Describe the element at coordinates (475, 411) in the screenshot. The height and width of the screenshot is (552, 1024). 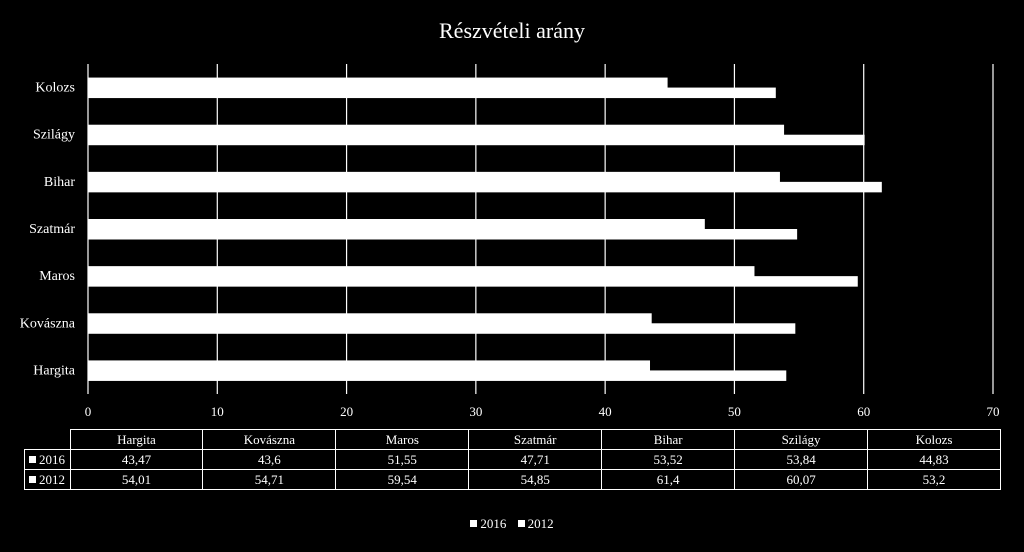
I see `x-tick-label: 30` at that location.